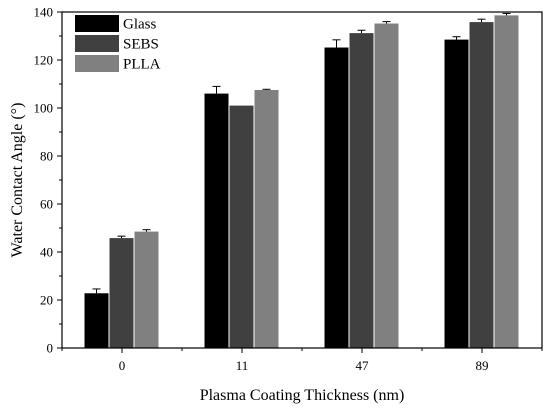  What do you see at coordinates (363, 365) in the screenshot?
I see `x-tick-label: 47` at bounding box center [363, 365].